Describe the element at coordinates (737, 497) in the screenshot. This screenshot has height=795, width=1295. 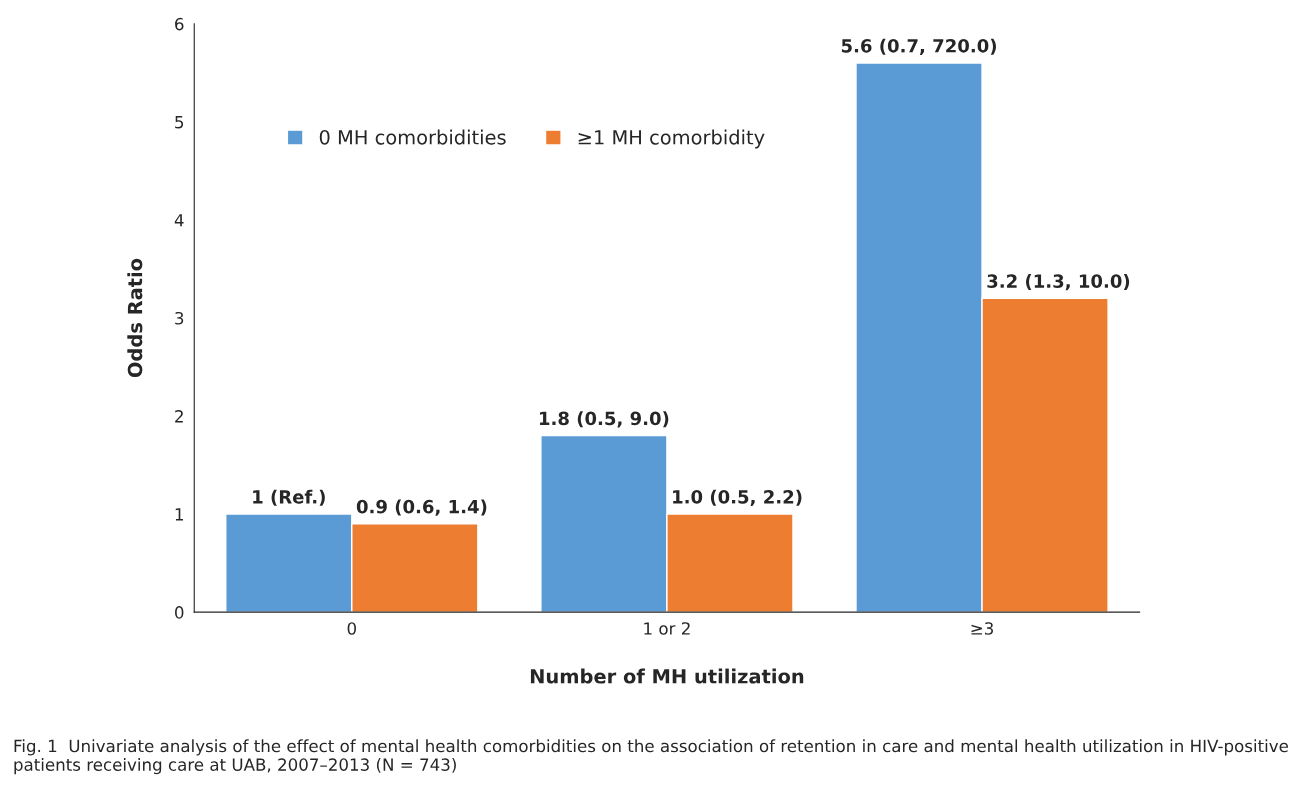
I see `data-label: 1.0 (0.5, 2.2)` at that location.